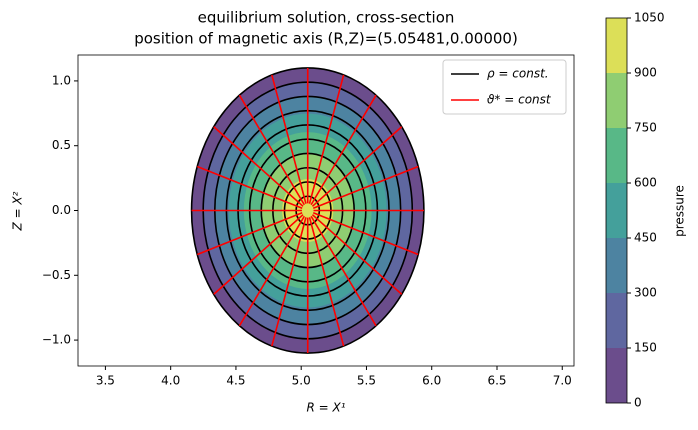 This screenshot has height=430, width=698. What do you see at coordinates (649, 18) in the screenshot?
I see `colorbar-tick-label: 1050` at bounding box center [649, 18].